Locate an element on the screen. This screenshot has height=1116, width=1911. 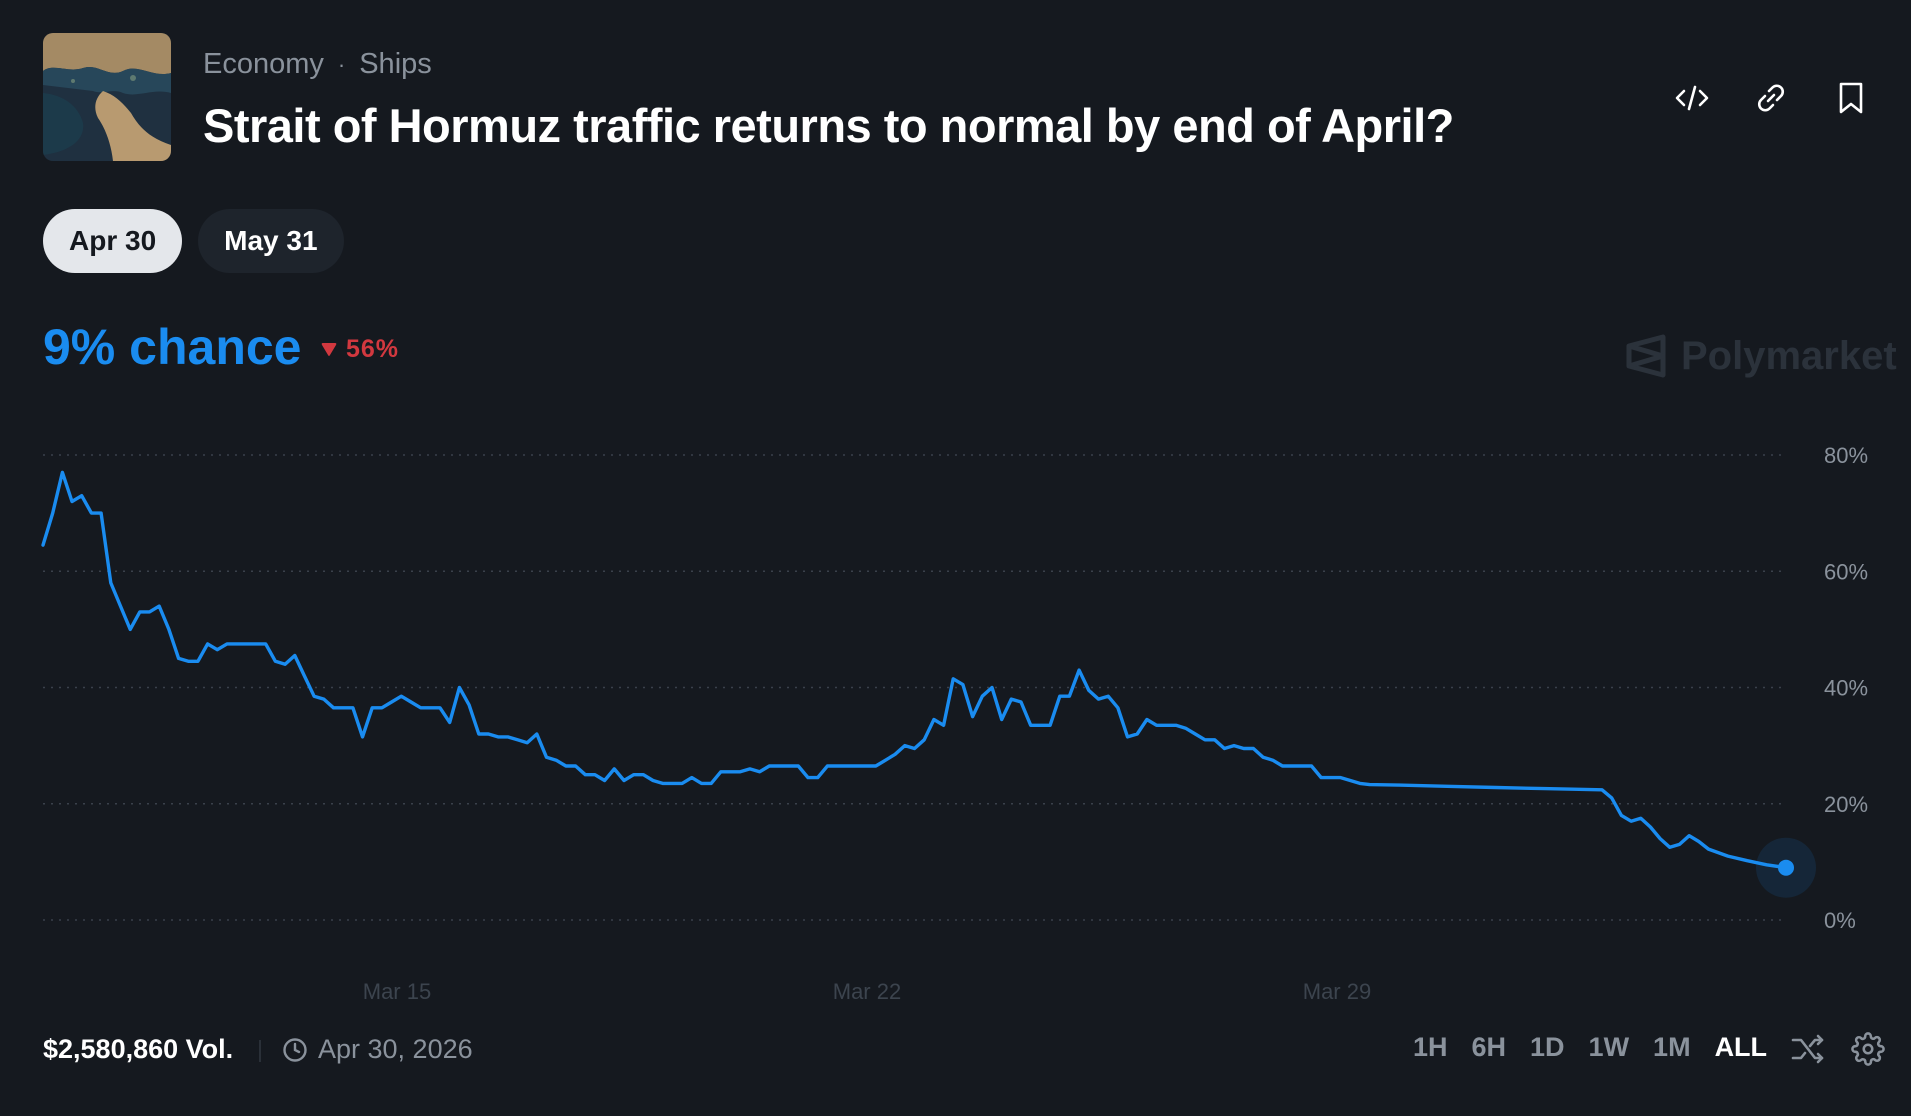
clock-icon is located at coordinates (295, 1049).